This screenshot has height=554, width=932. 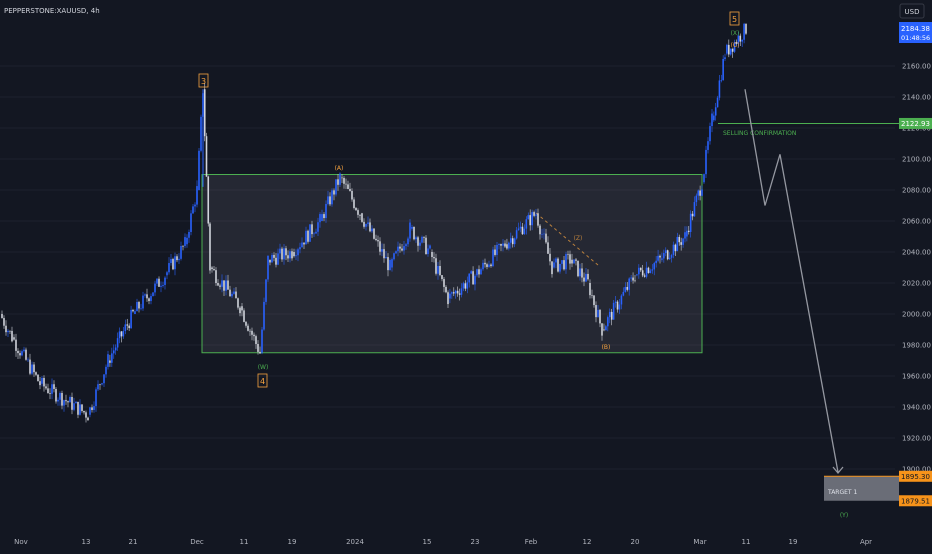 What do you see at coordinates (916, 160) in the screenshot?
I see `price-tick-label: 2100.00` at bounding box center [916, 160].